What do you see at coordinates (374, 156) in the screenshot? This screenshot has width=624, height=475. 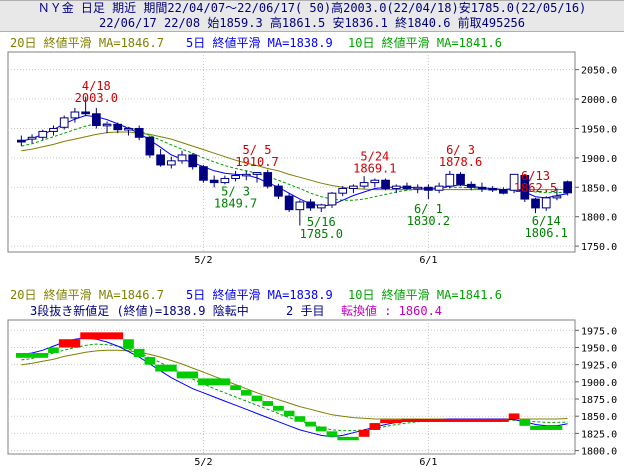 I see `high-annotation: 5/24` at bounding box center [374, 156].